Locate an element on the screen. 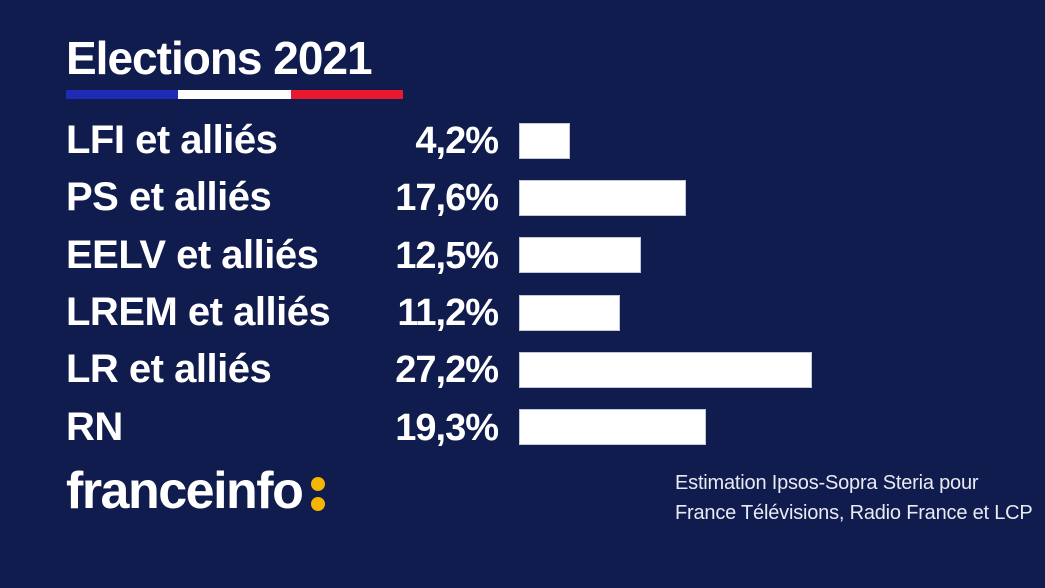 The width and height of the screenshot is (1045, 588). chart-row-ps: PS et alliés 17,6% is located at coordinates (536, 197).